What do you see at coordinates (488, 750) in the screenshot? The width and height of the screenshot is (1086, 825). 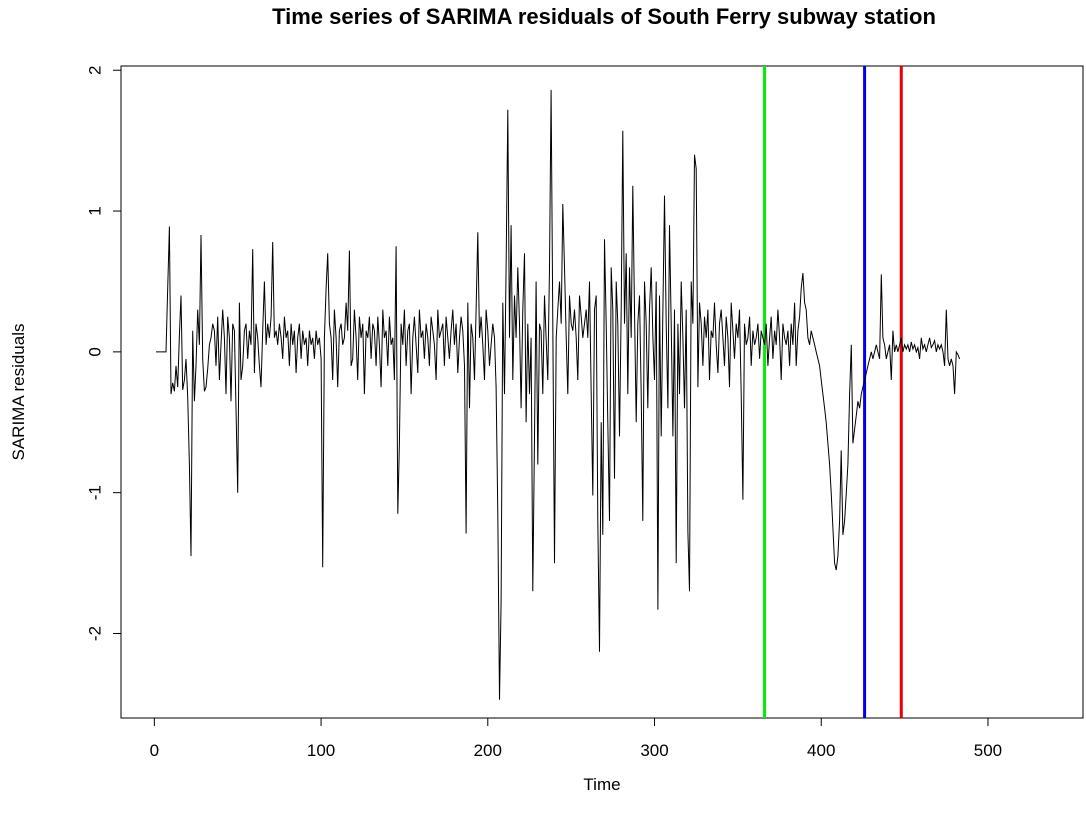 I see `x-tick-label: 200` at bounding box center [488, 750].